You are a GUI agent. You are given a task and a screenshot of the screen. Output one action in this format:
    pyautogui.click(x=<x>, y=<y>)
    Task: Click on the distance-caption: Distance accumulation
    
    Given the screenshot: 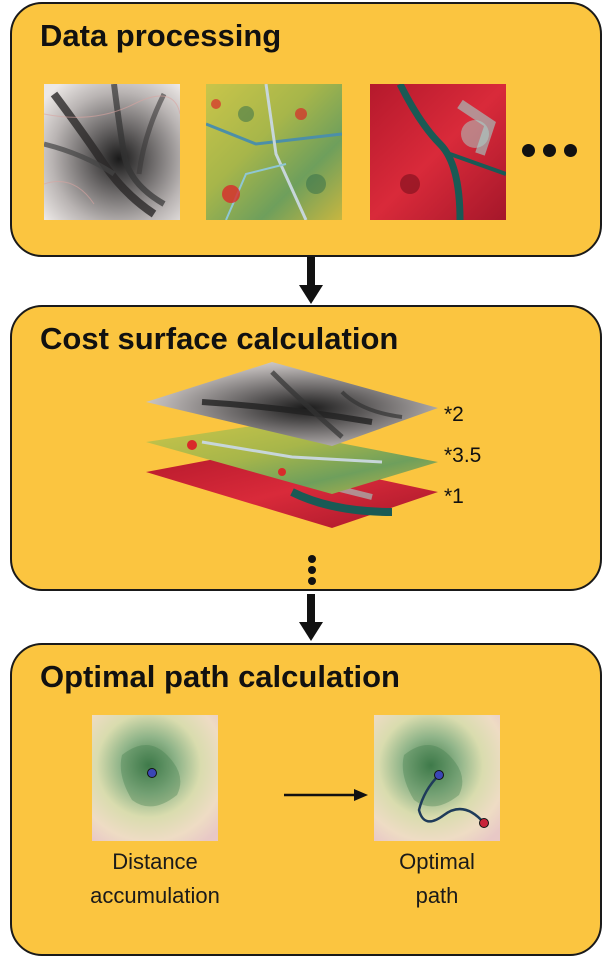 What is the action you would take?
    pyautogui.click(x=155, y=879)
    